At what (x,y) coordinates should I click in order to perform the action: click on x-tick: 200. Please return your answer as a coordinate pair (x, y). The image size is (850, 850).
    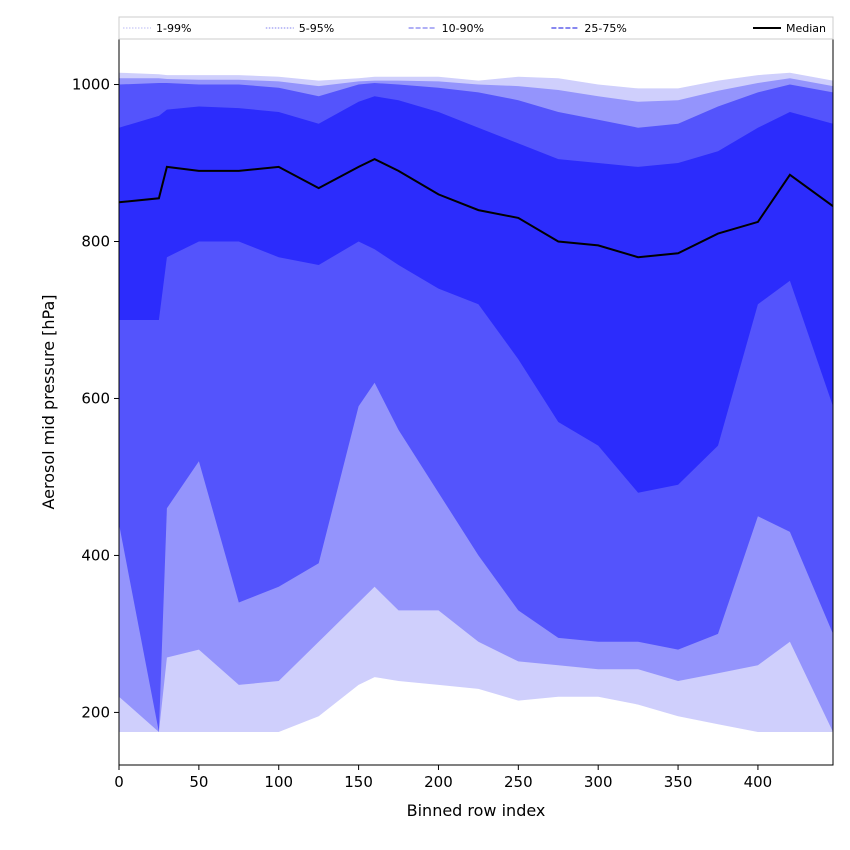
    Looking at the image, I should click on (438, 778).